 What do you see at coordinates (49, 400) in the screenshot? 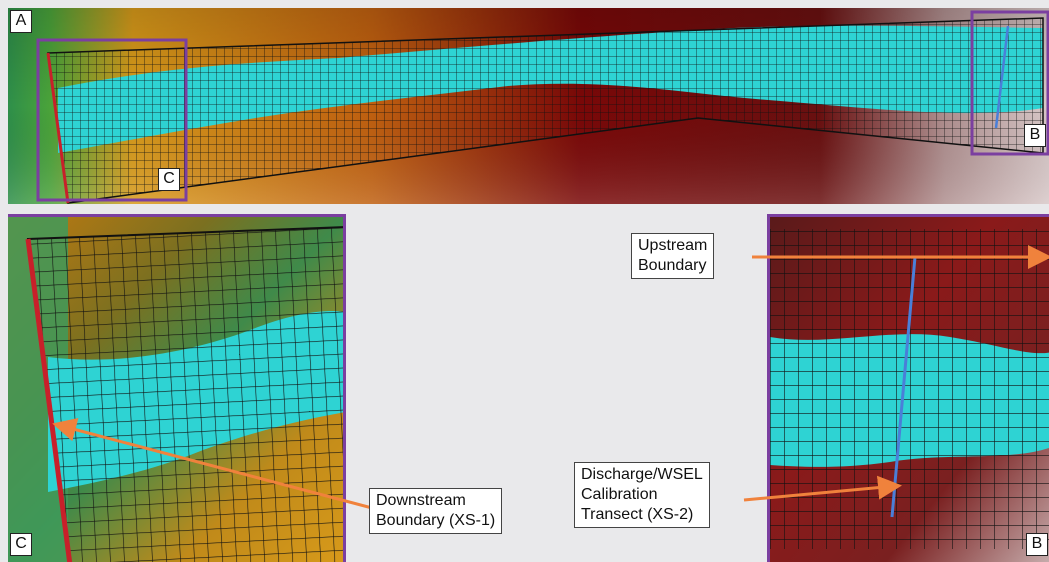
I see `downstream-boundary-line-detail` at bounding box center [49, 400].